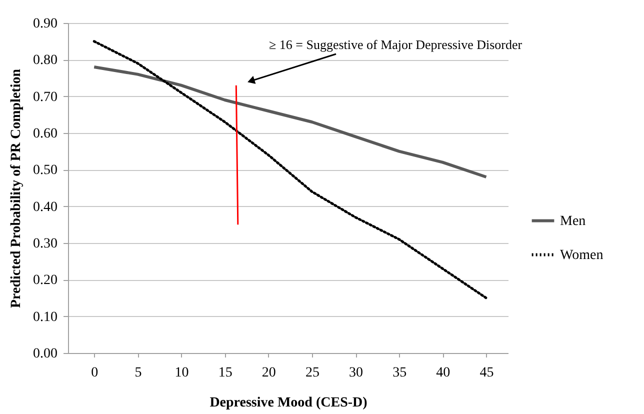 The image size is (644, 414). Describe the element at coordinates (225, 373) in the screenshot. I see `x-tick-label: 15` at that location.